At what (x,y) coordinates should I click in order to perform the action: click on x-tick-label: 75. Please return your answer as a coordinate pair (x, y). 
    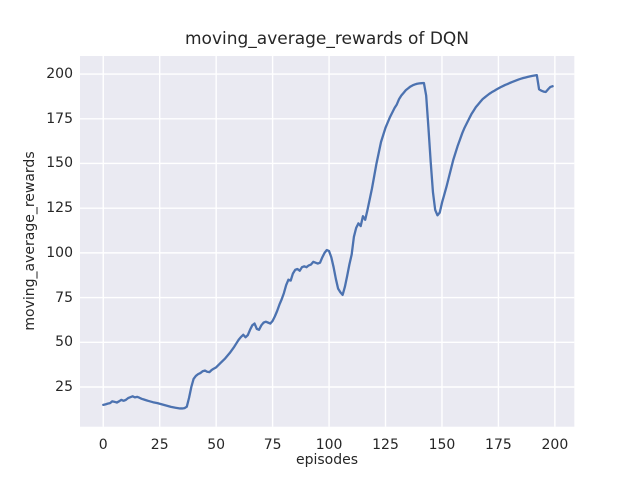
    Looking at the image, I should click on (272, 445).